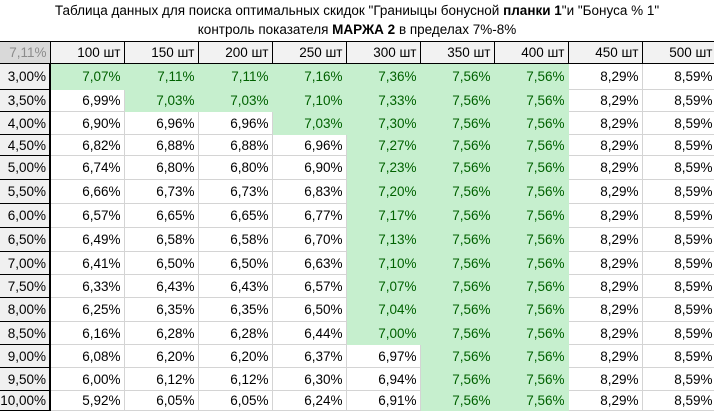 Image resolution: width=714 pixels, height=411 pixels. Describe the element at coordinates (383, 215) in the screenshot. I see `table-cell: 7,17%` at that location.